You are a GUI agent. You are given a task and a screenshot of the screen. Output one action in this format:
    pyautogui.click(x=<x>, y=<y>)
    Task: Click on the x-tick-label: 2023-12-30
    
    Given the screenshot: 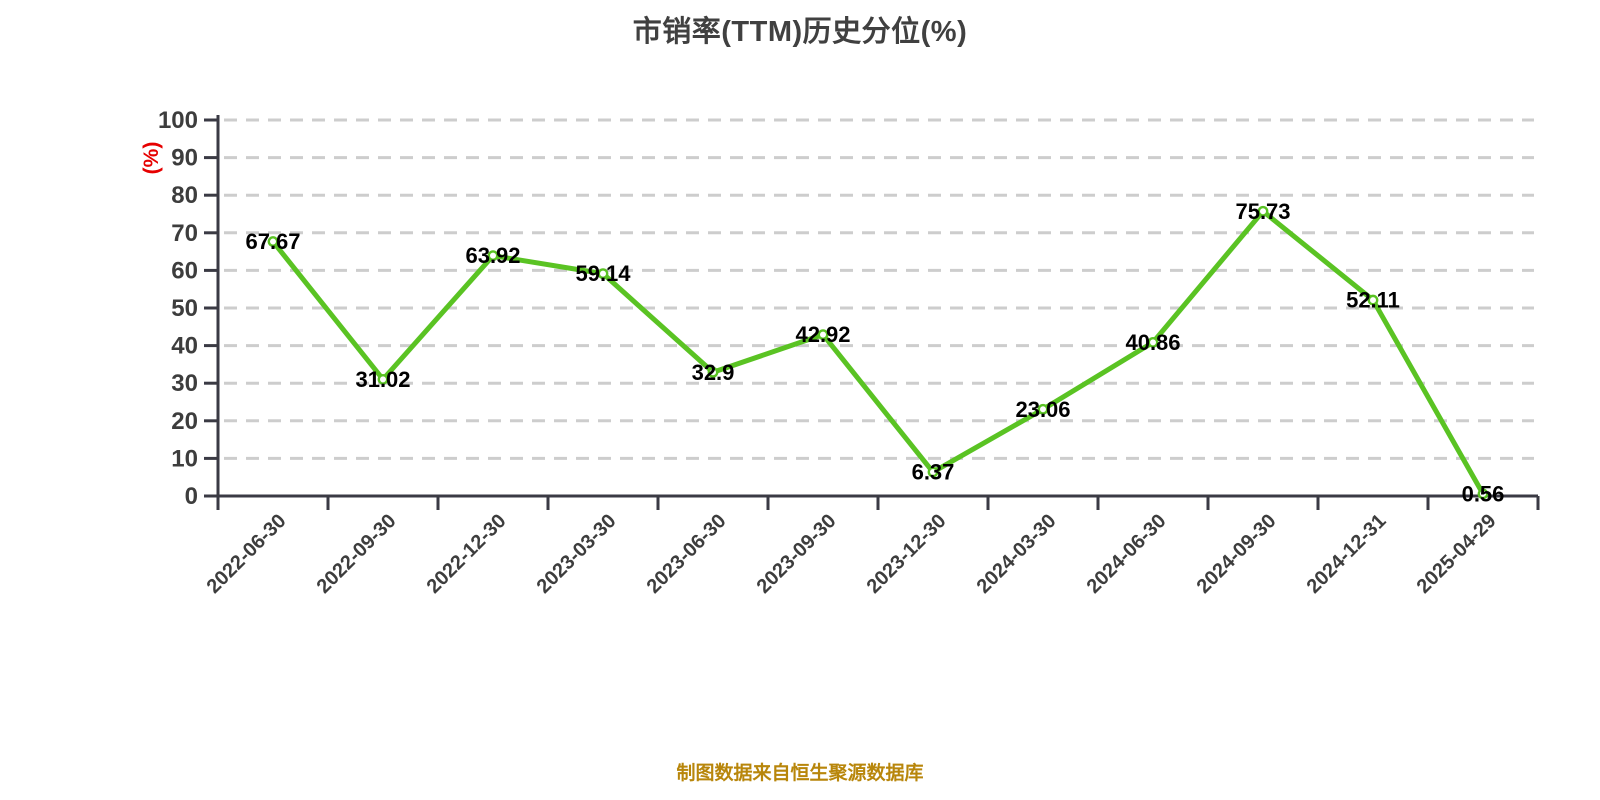 What is the action you would take?
    pyautogui.click(x=907, y=554)
    